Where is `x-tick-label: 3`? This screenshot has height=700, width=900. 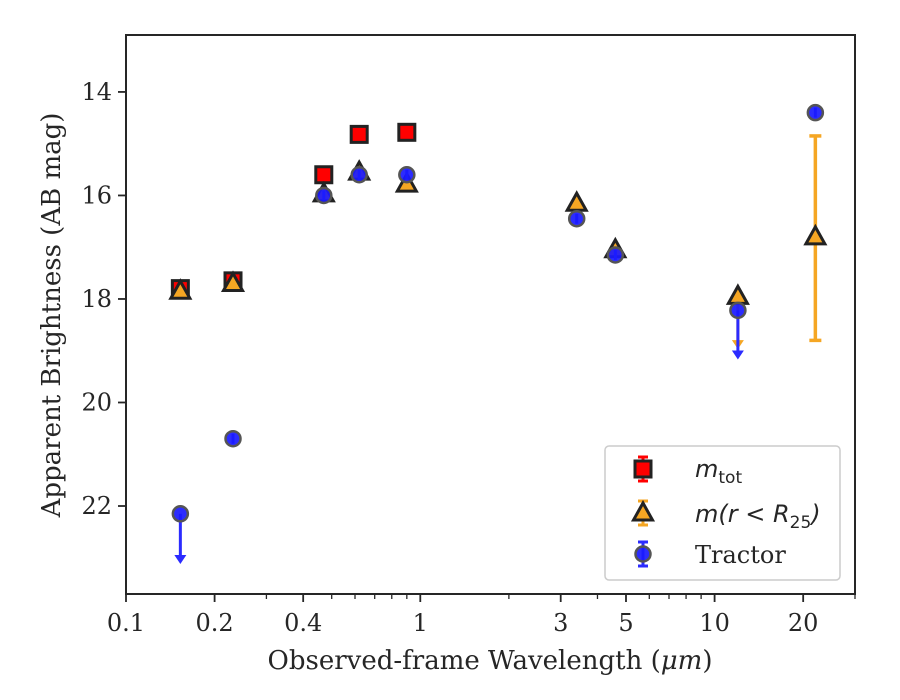
x-tick-label: 3 is located at coordinates (560, 623).